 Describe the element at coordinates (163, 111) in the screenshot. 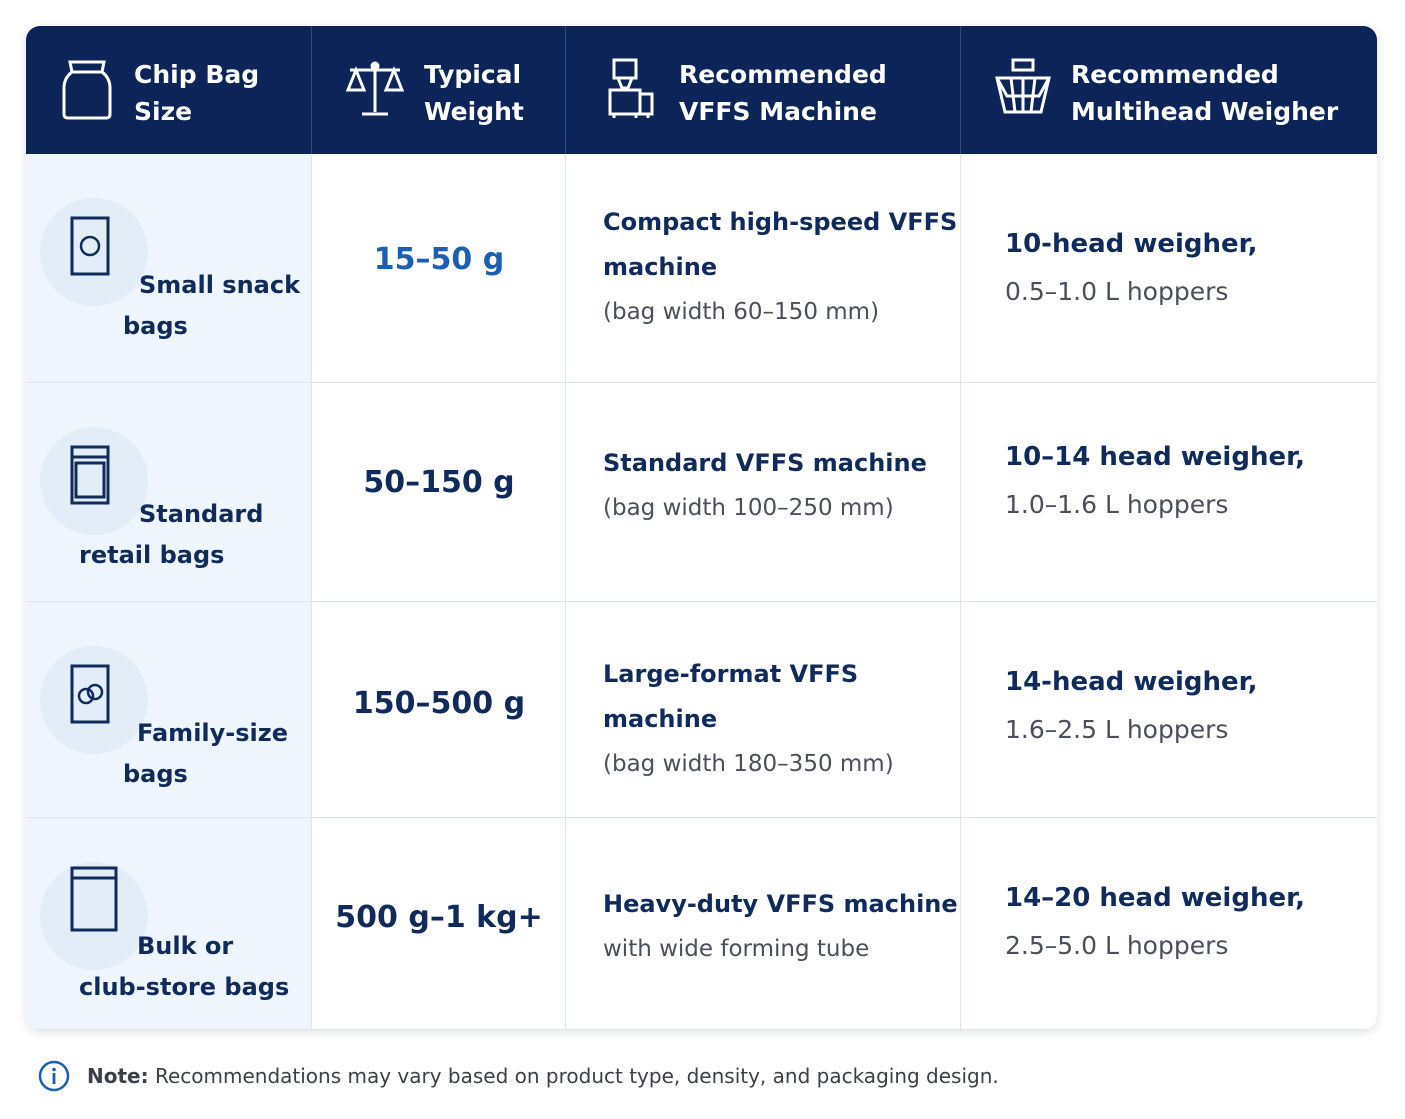

I see `header-line: Size` at that location.